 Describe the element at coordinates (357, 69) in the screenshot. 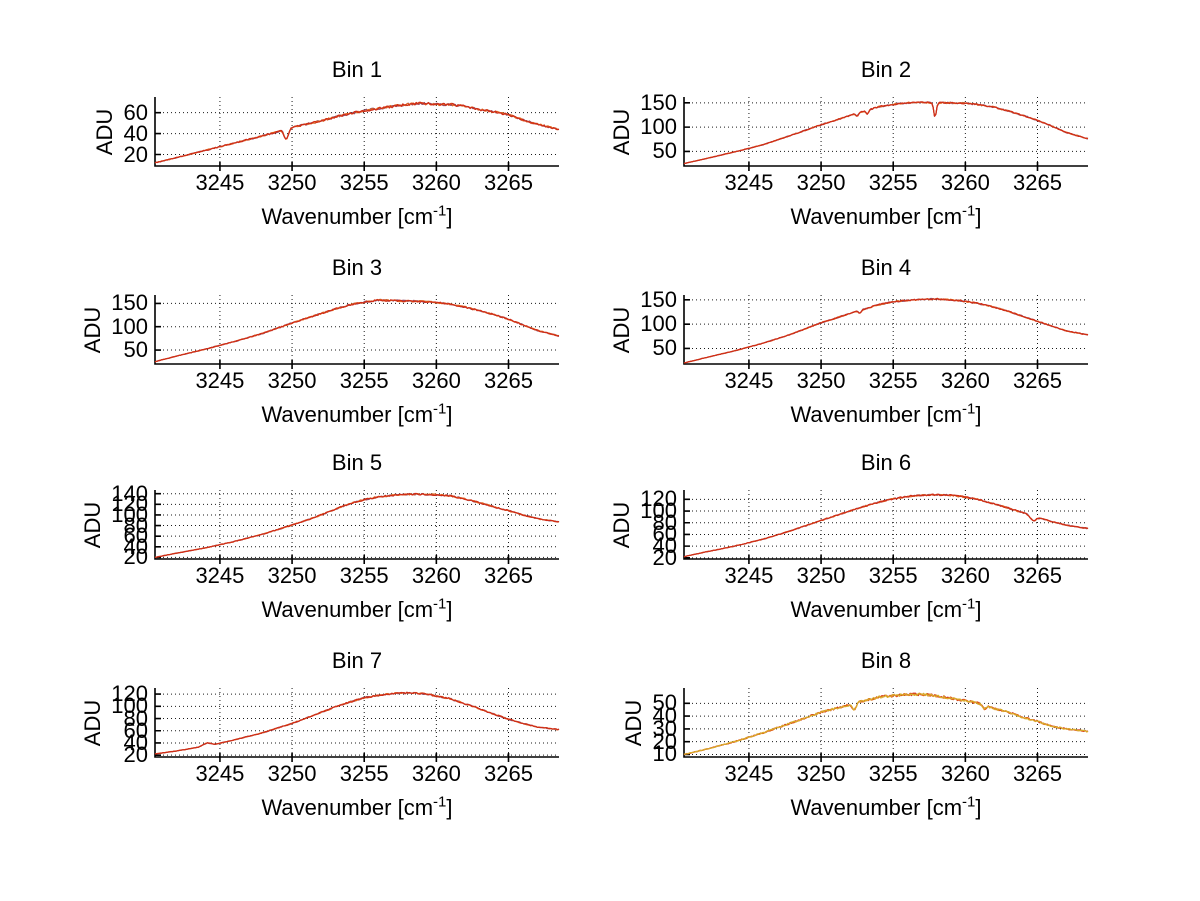

I see `subplot-title: Bin 1` at that location.